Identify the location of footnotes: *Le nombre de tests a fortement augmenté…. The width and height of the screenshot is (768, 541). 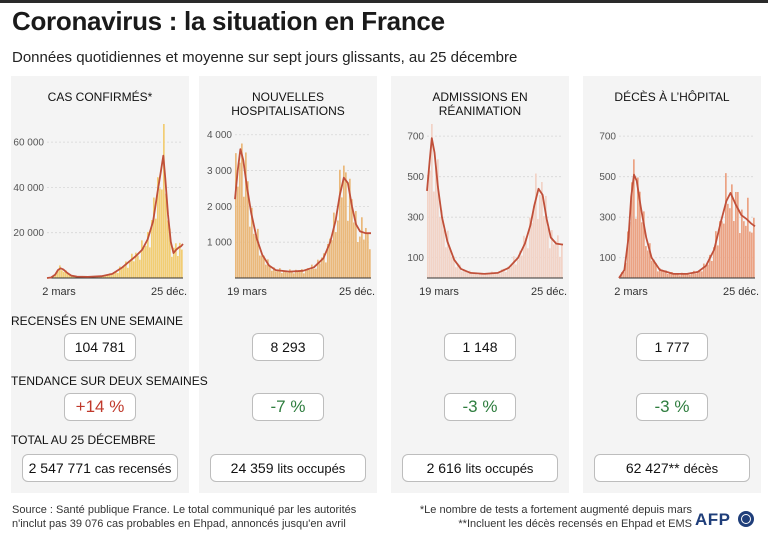
(554, 517).